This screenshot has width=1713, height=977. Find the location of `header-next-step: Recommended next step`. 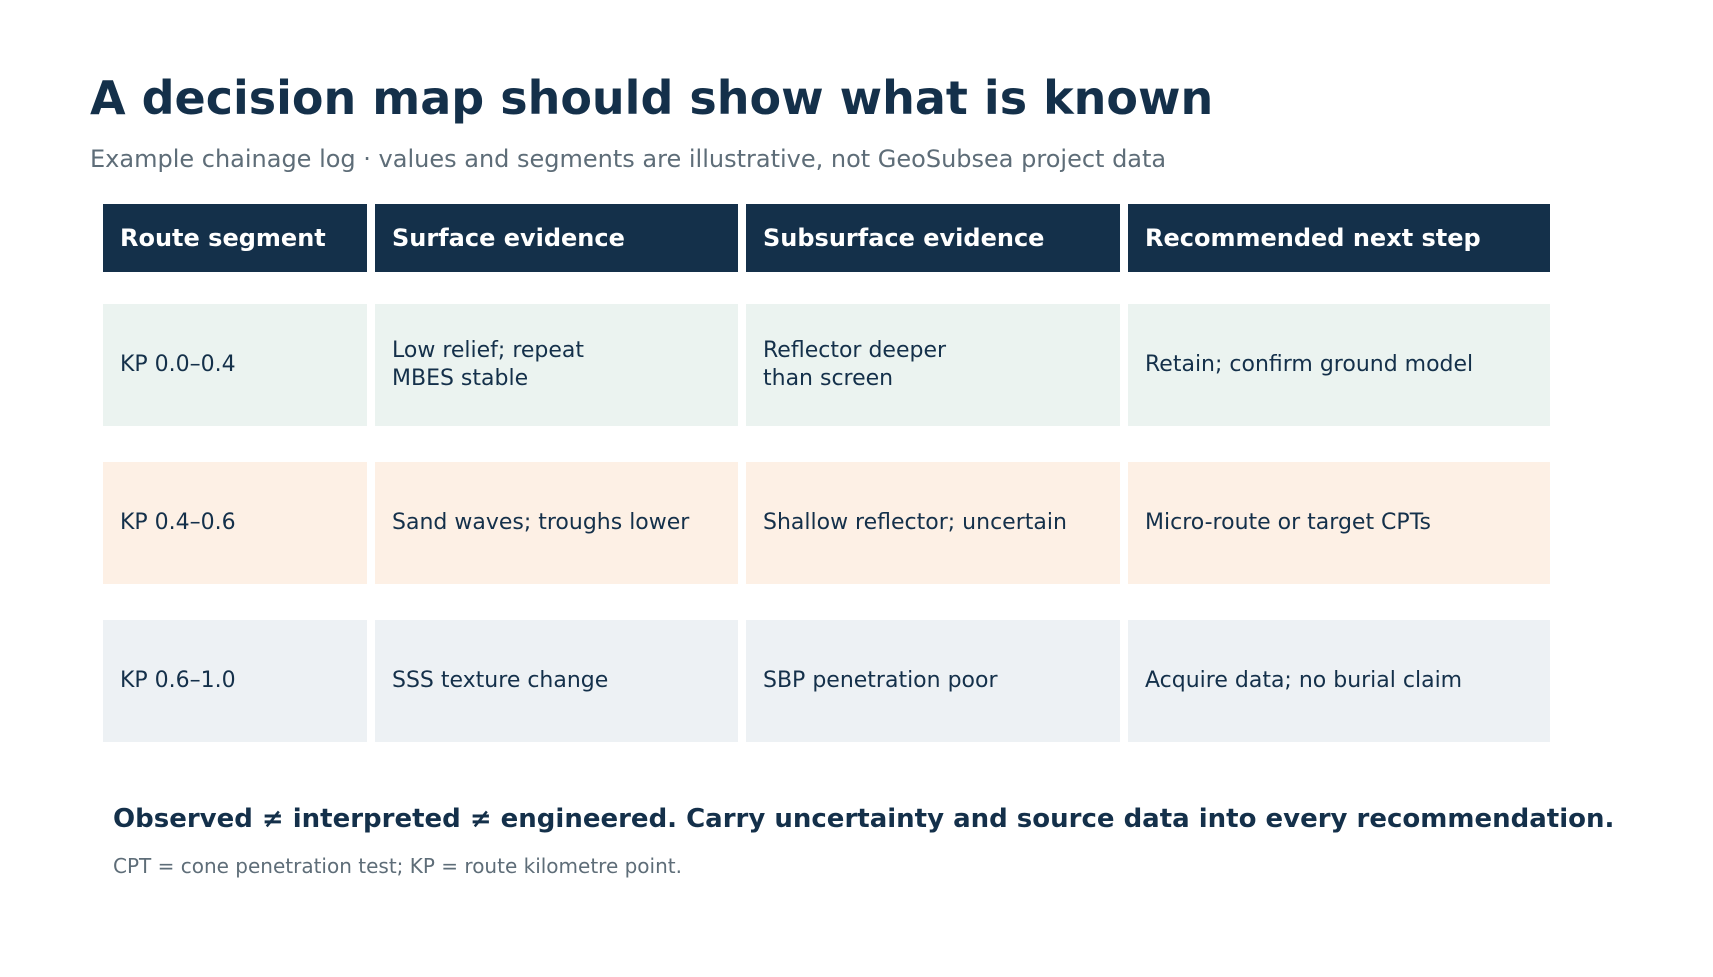

header-next-step: Recommended next step is located at coordinates (1339, 238).